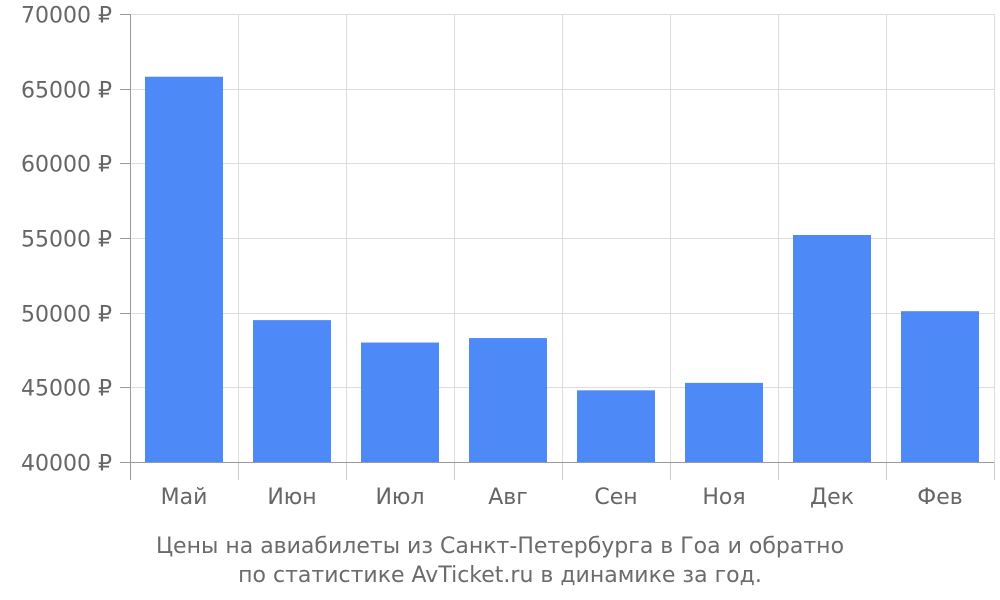  What do you see at coordinates (66, 16) in the screenshot?
I see `y-tick-label: 70000 ₽` at bounding box center [66, 16].